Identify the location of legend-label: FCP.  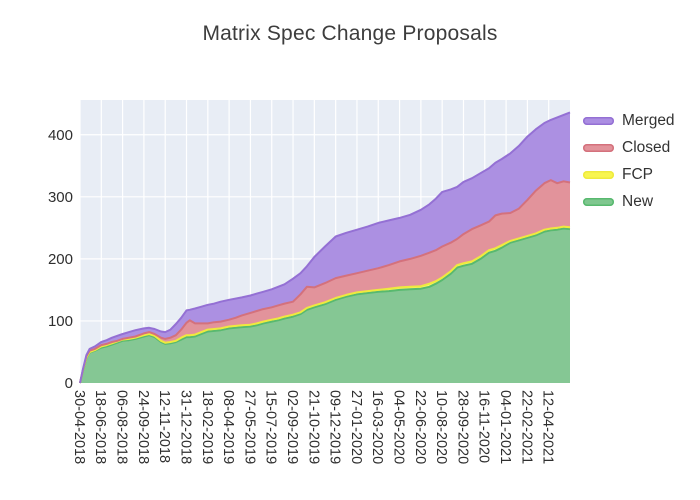
(637, 174).